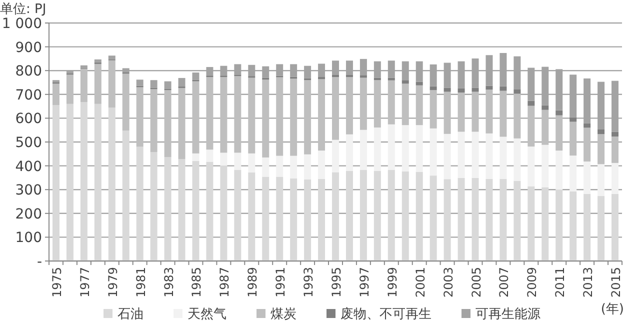 This screenshot has width=626, height=328. Describe the element at coordinates (386, 314) in the screenshot. I see `legend-label: 废物、不可再生` at that location.